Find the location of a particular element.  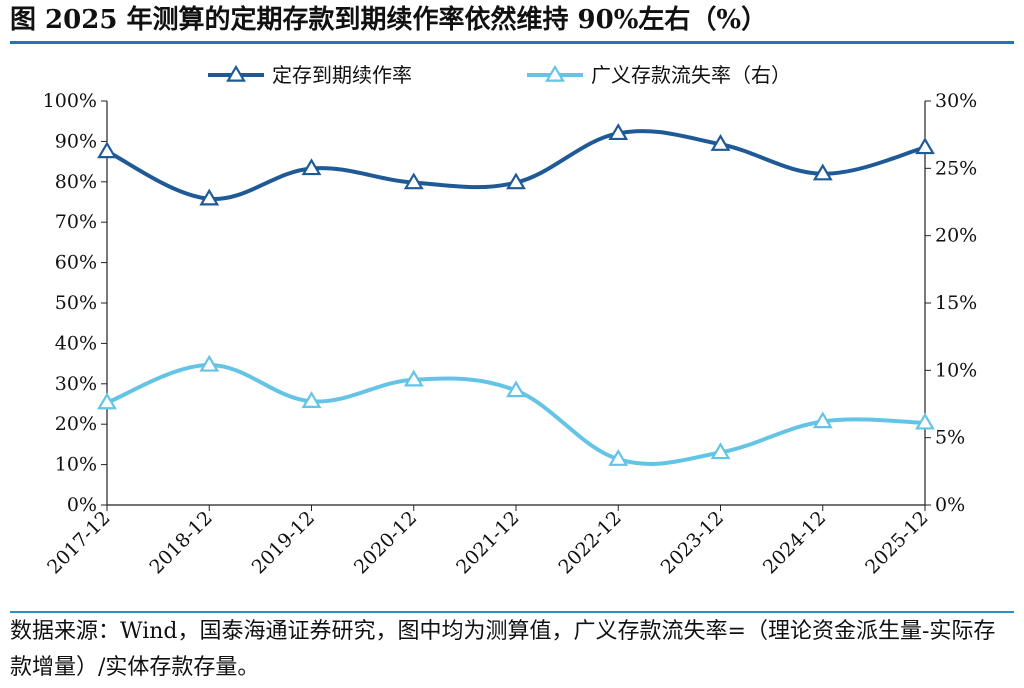

left-tick-label: 30% is located at coordinates (76, 384).